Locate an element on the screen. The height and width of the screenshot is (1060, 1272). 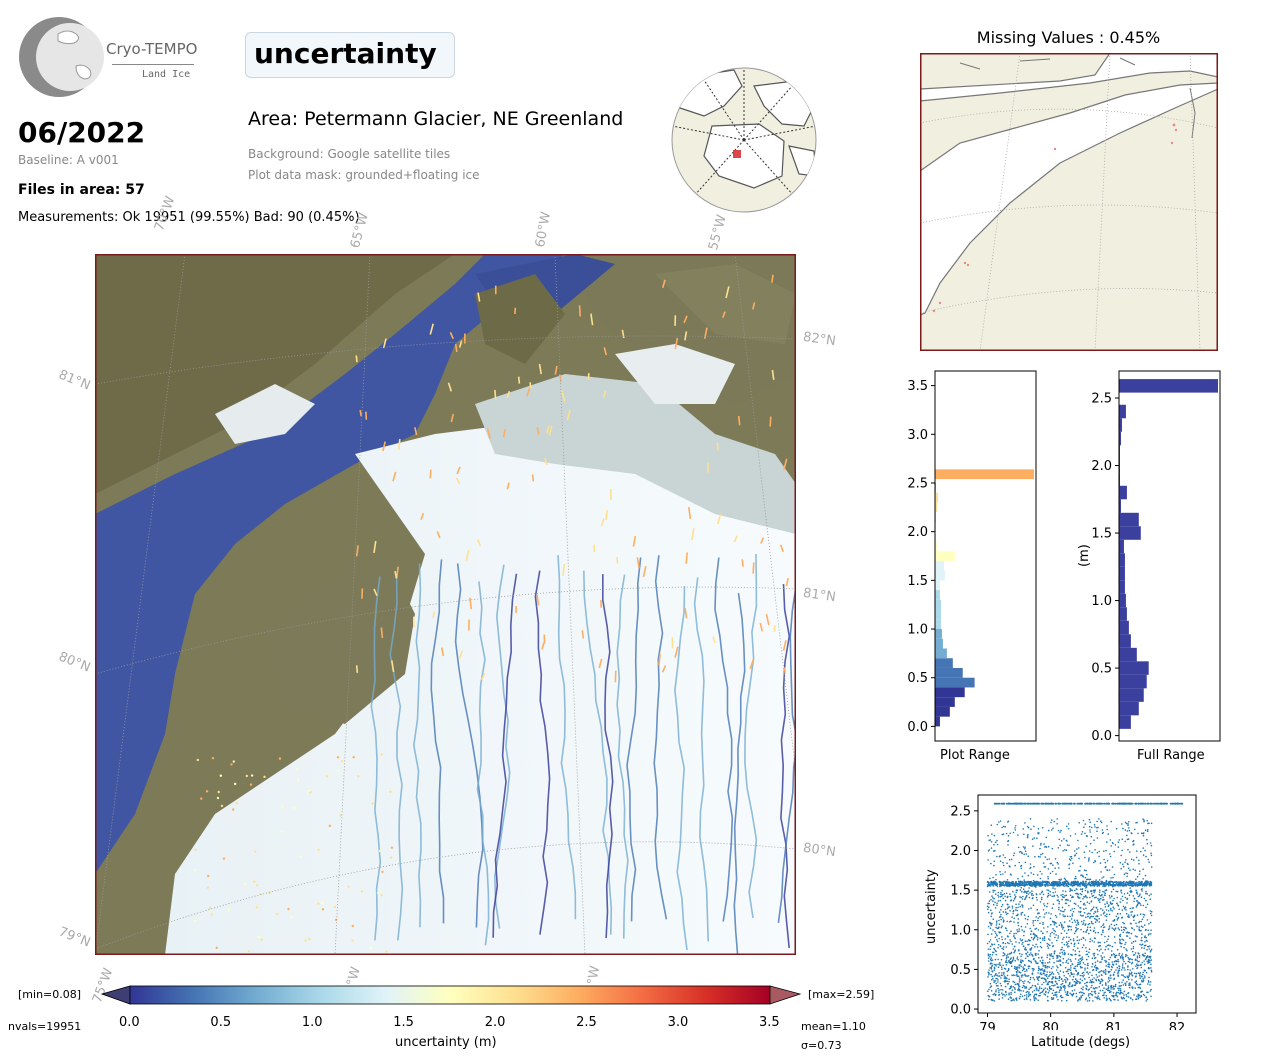
scatter-ytick-label: 0.5 is located at coordinates (960, 970).